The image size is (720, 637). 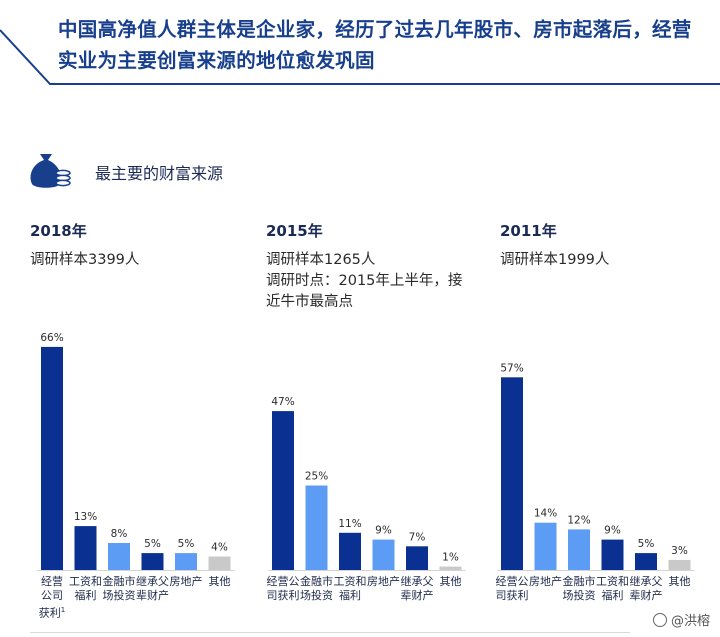 What do you see at coordinates (690, 621) in the screenshot?
I see `watermark-text: @洪榕` at bounding box center [690, 621].